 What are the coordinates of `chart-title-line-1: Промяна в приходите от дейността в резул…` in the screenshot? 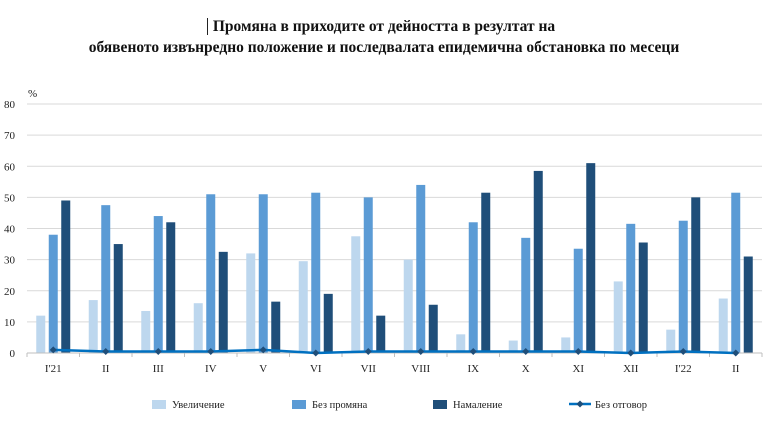 It's located at (381, 26).